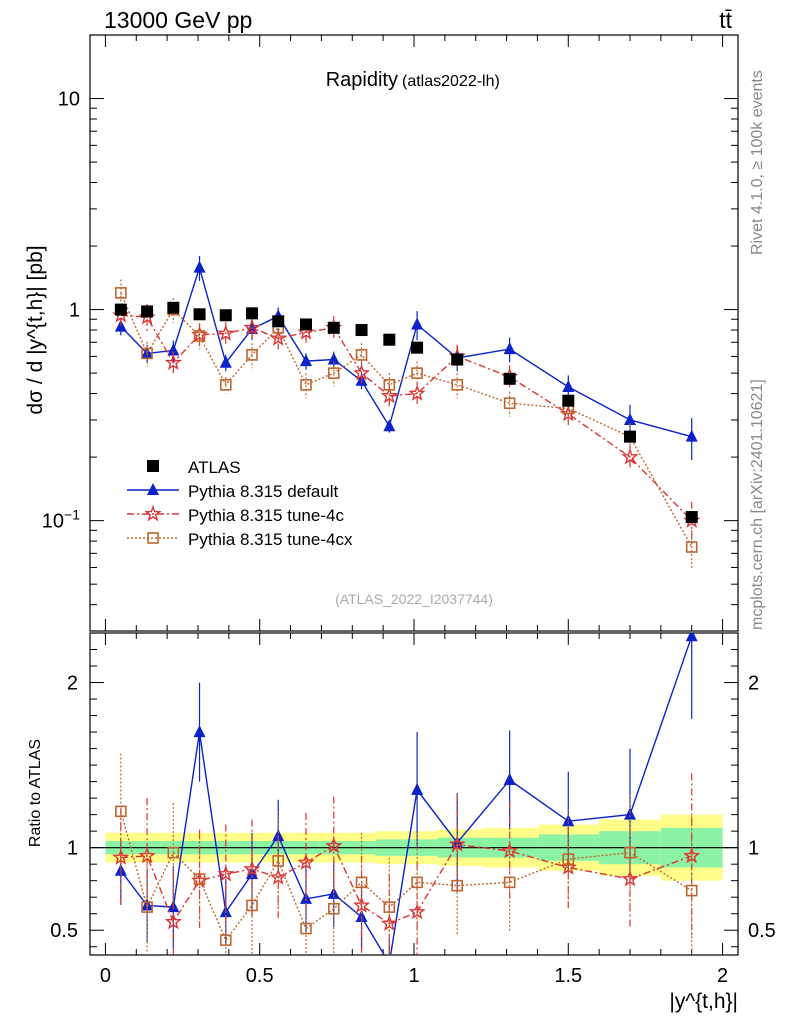  Describe the element at coordinates (214, 467) in the screenshot. I see `legend-label: ATLAS` at that location.